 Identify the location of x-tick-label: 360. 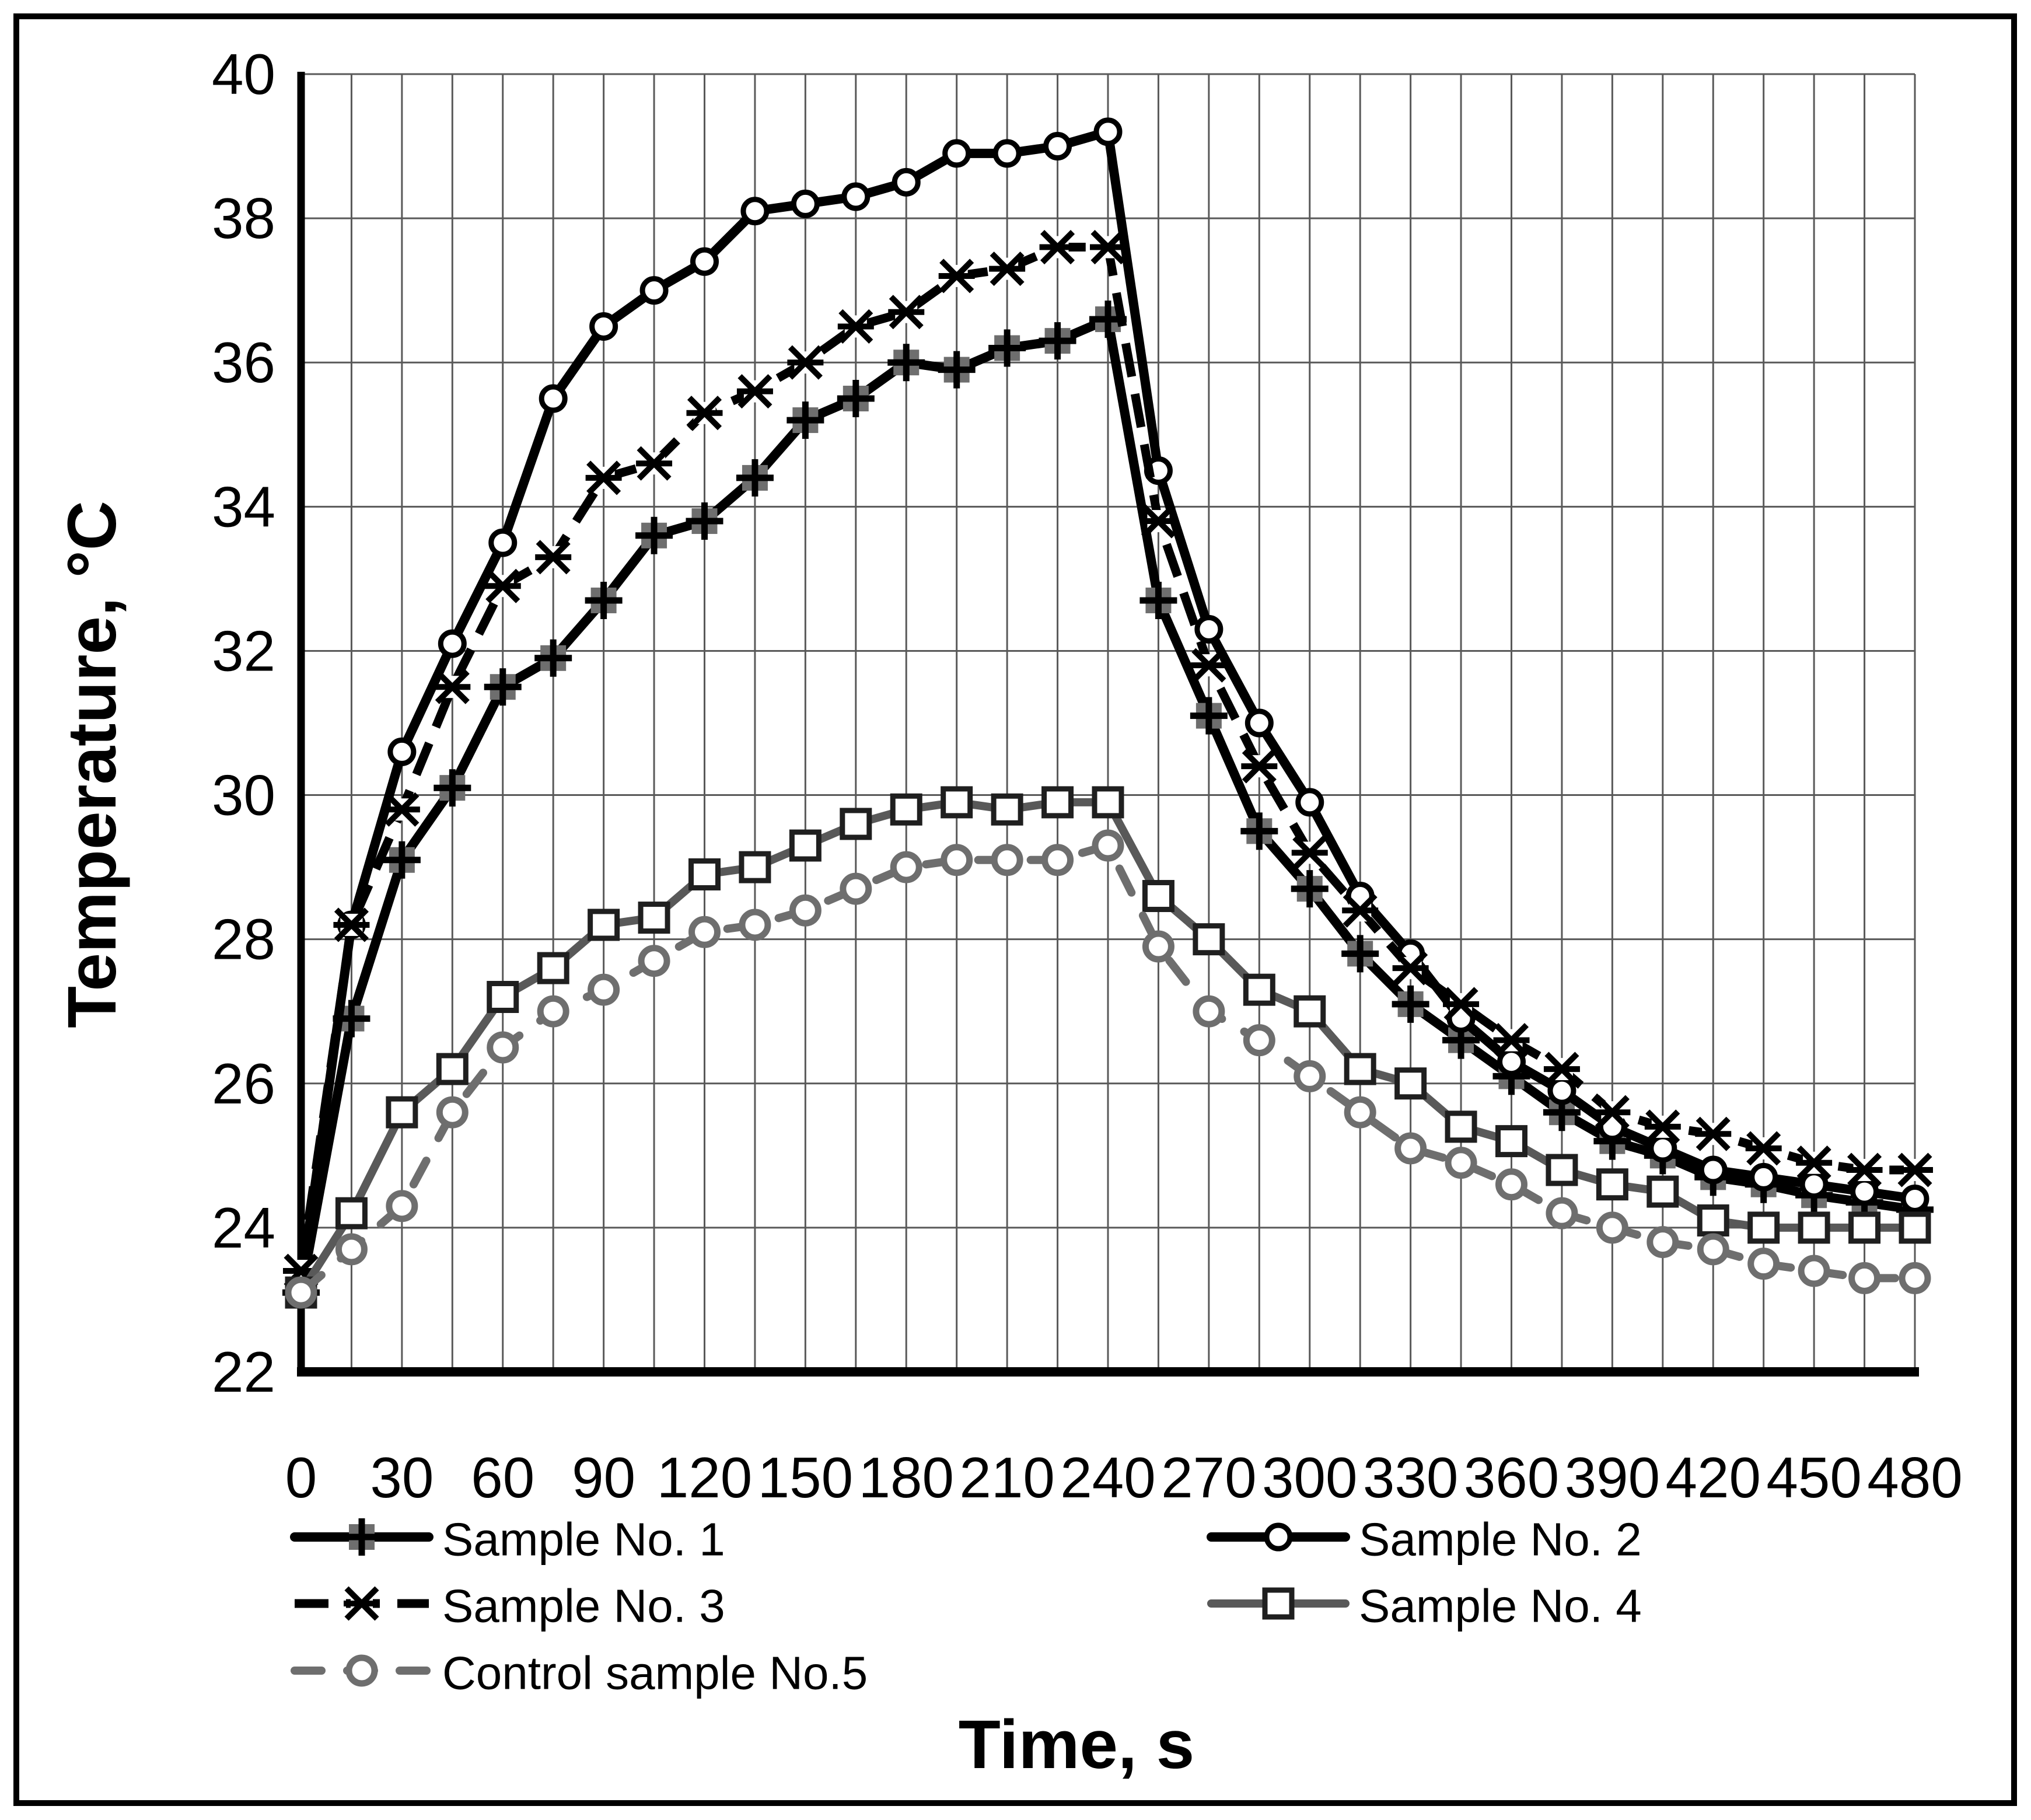
(1512, 1477).